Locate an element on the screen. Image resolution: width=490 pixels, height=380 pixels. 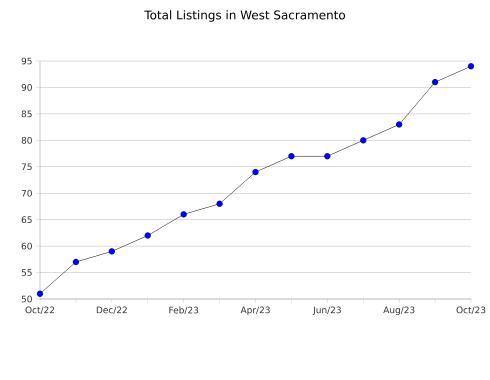
y-tick-label: 90 is located at coordinates (27, 87).